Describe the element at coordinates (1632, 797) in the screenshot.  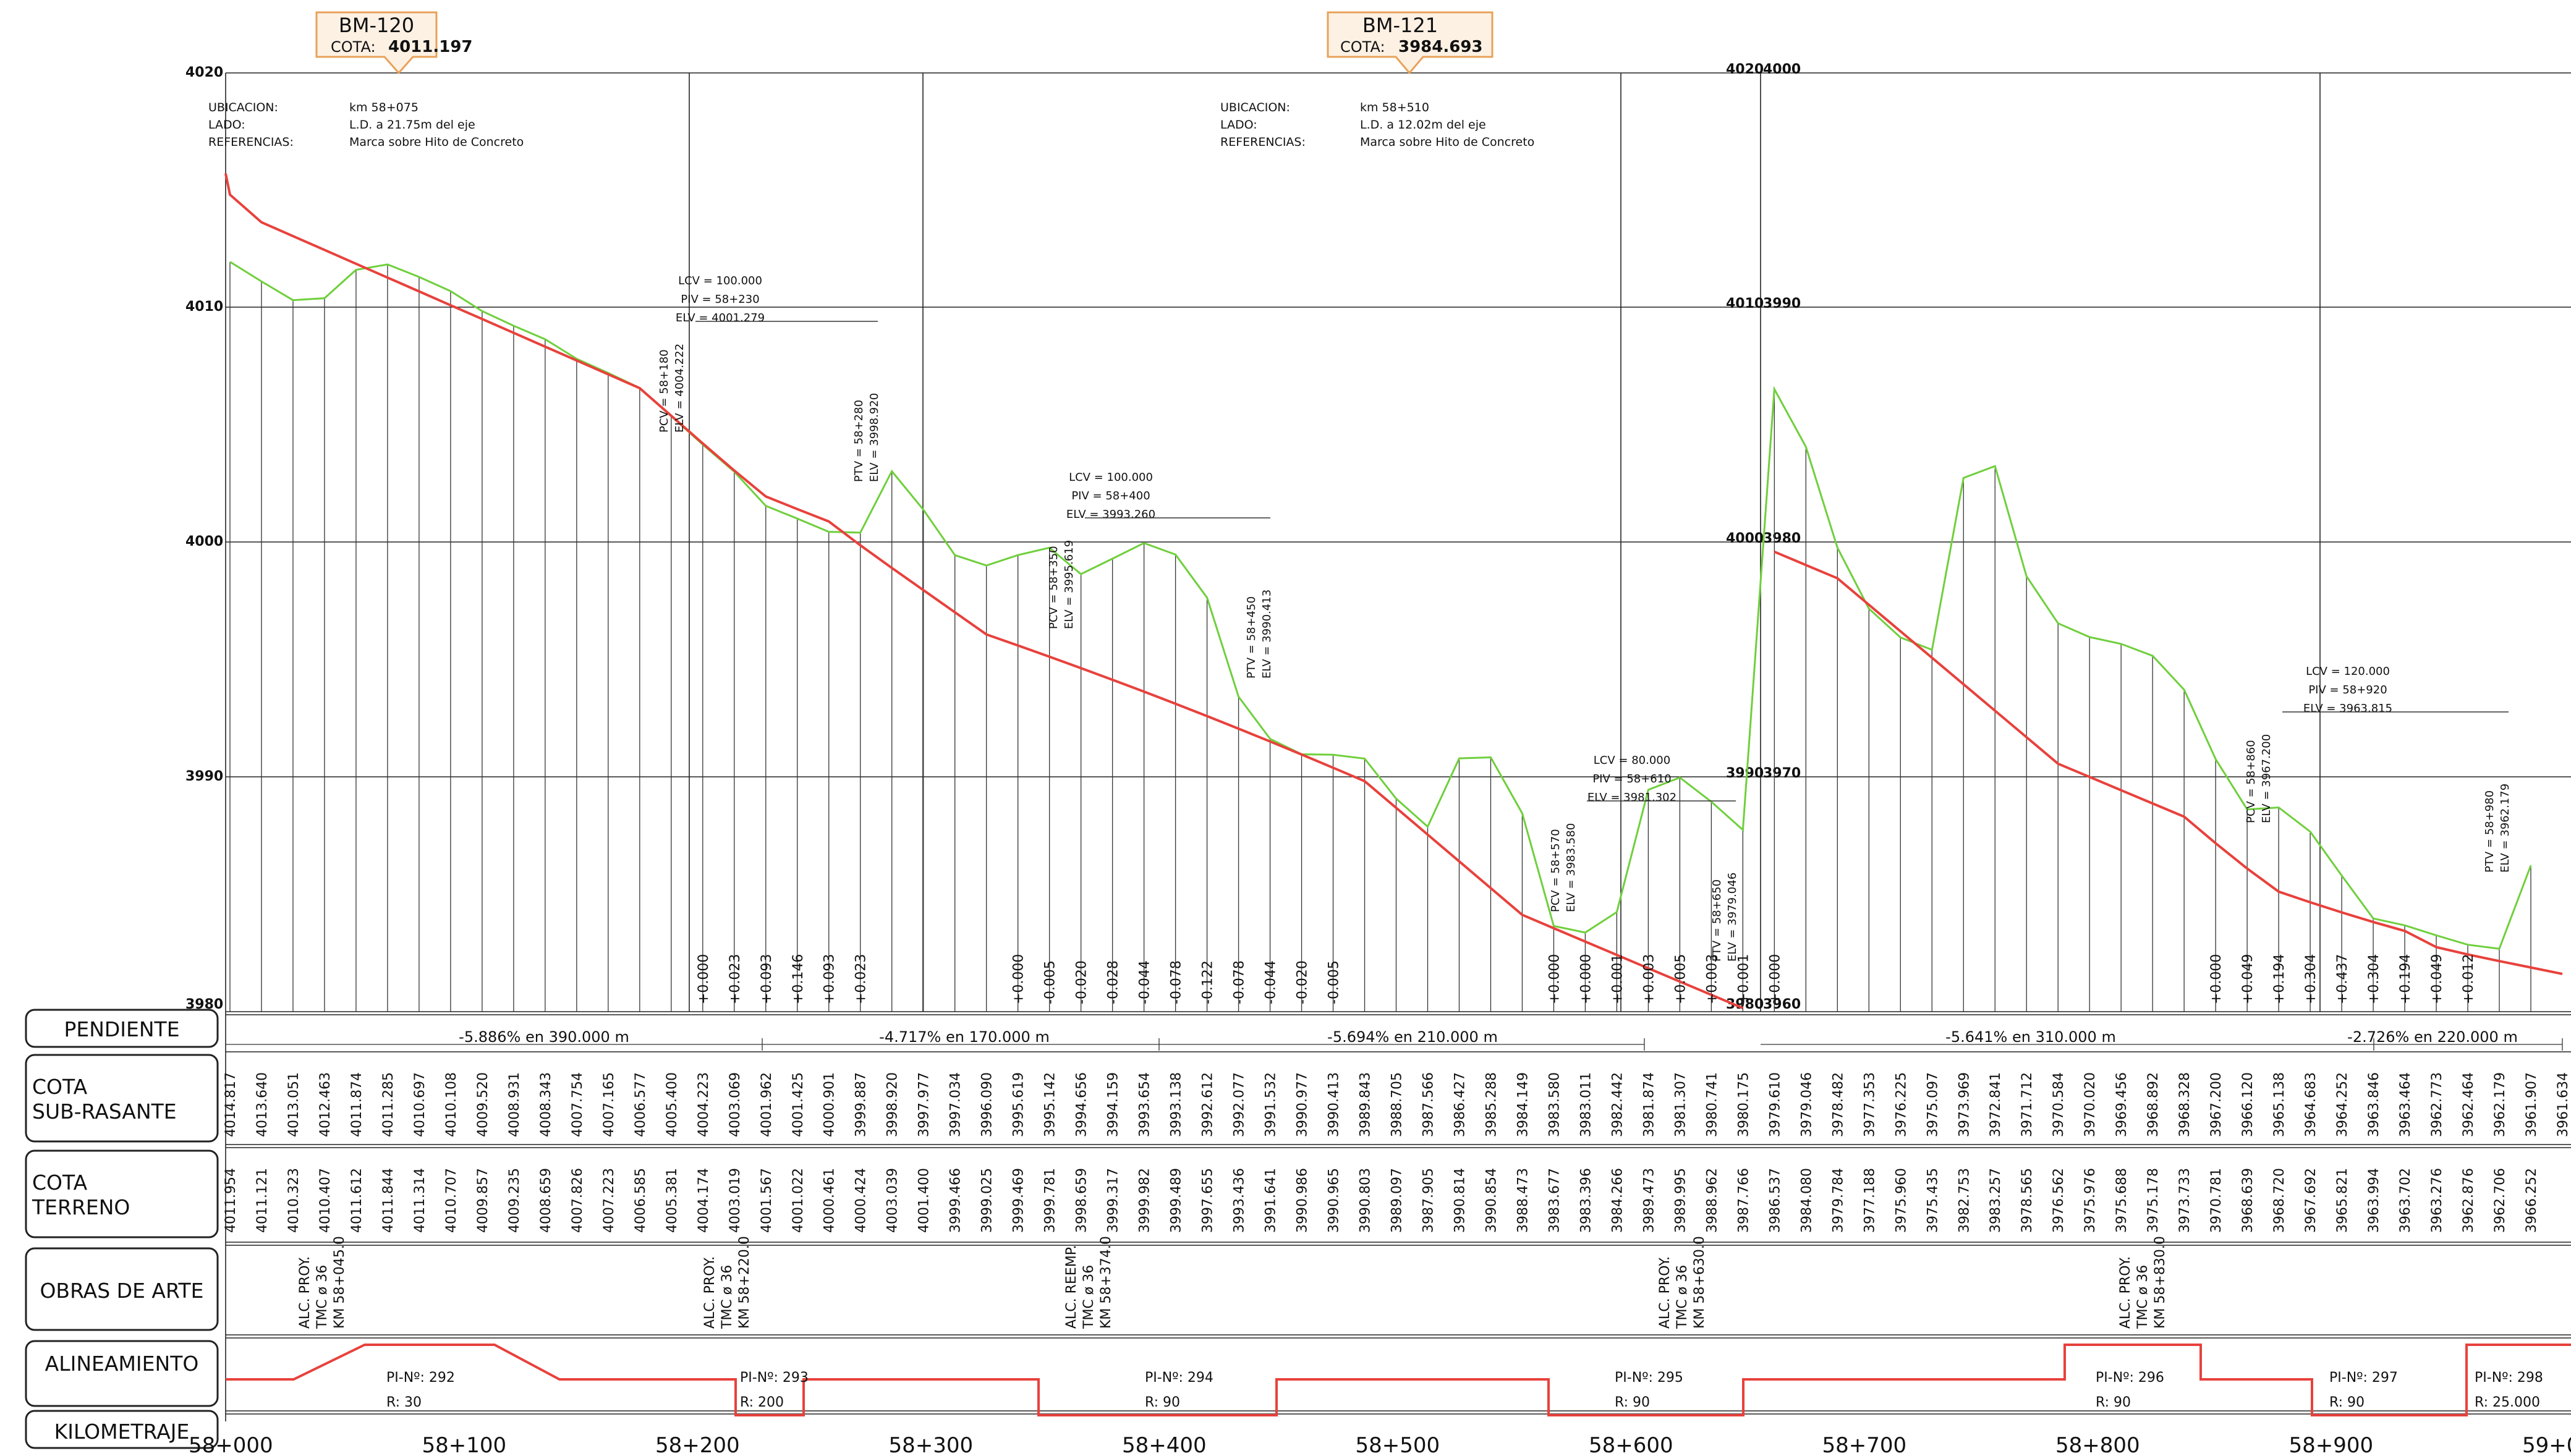
I see `curve-elv: ELV = 3981.302` at that location.